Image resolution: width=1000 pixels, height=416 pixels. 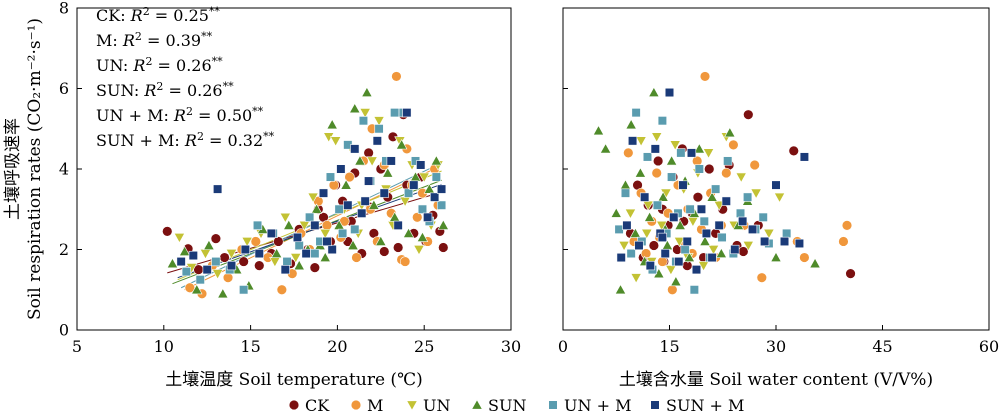 What do you see at coordinates (436, 405) in the screenshot?
I see `legend-label-un: UN` at bounding box center [436, 405].